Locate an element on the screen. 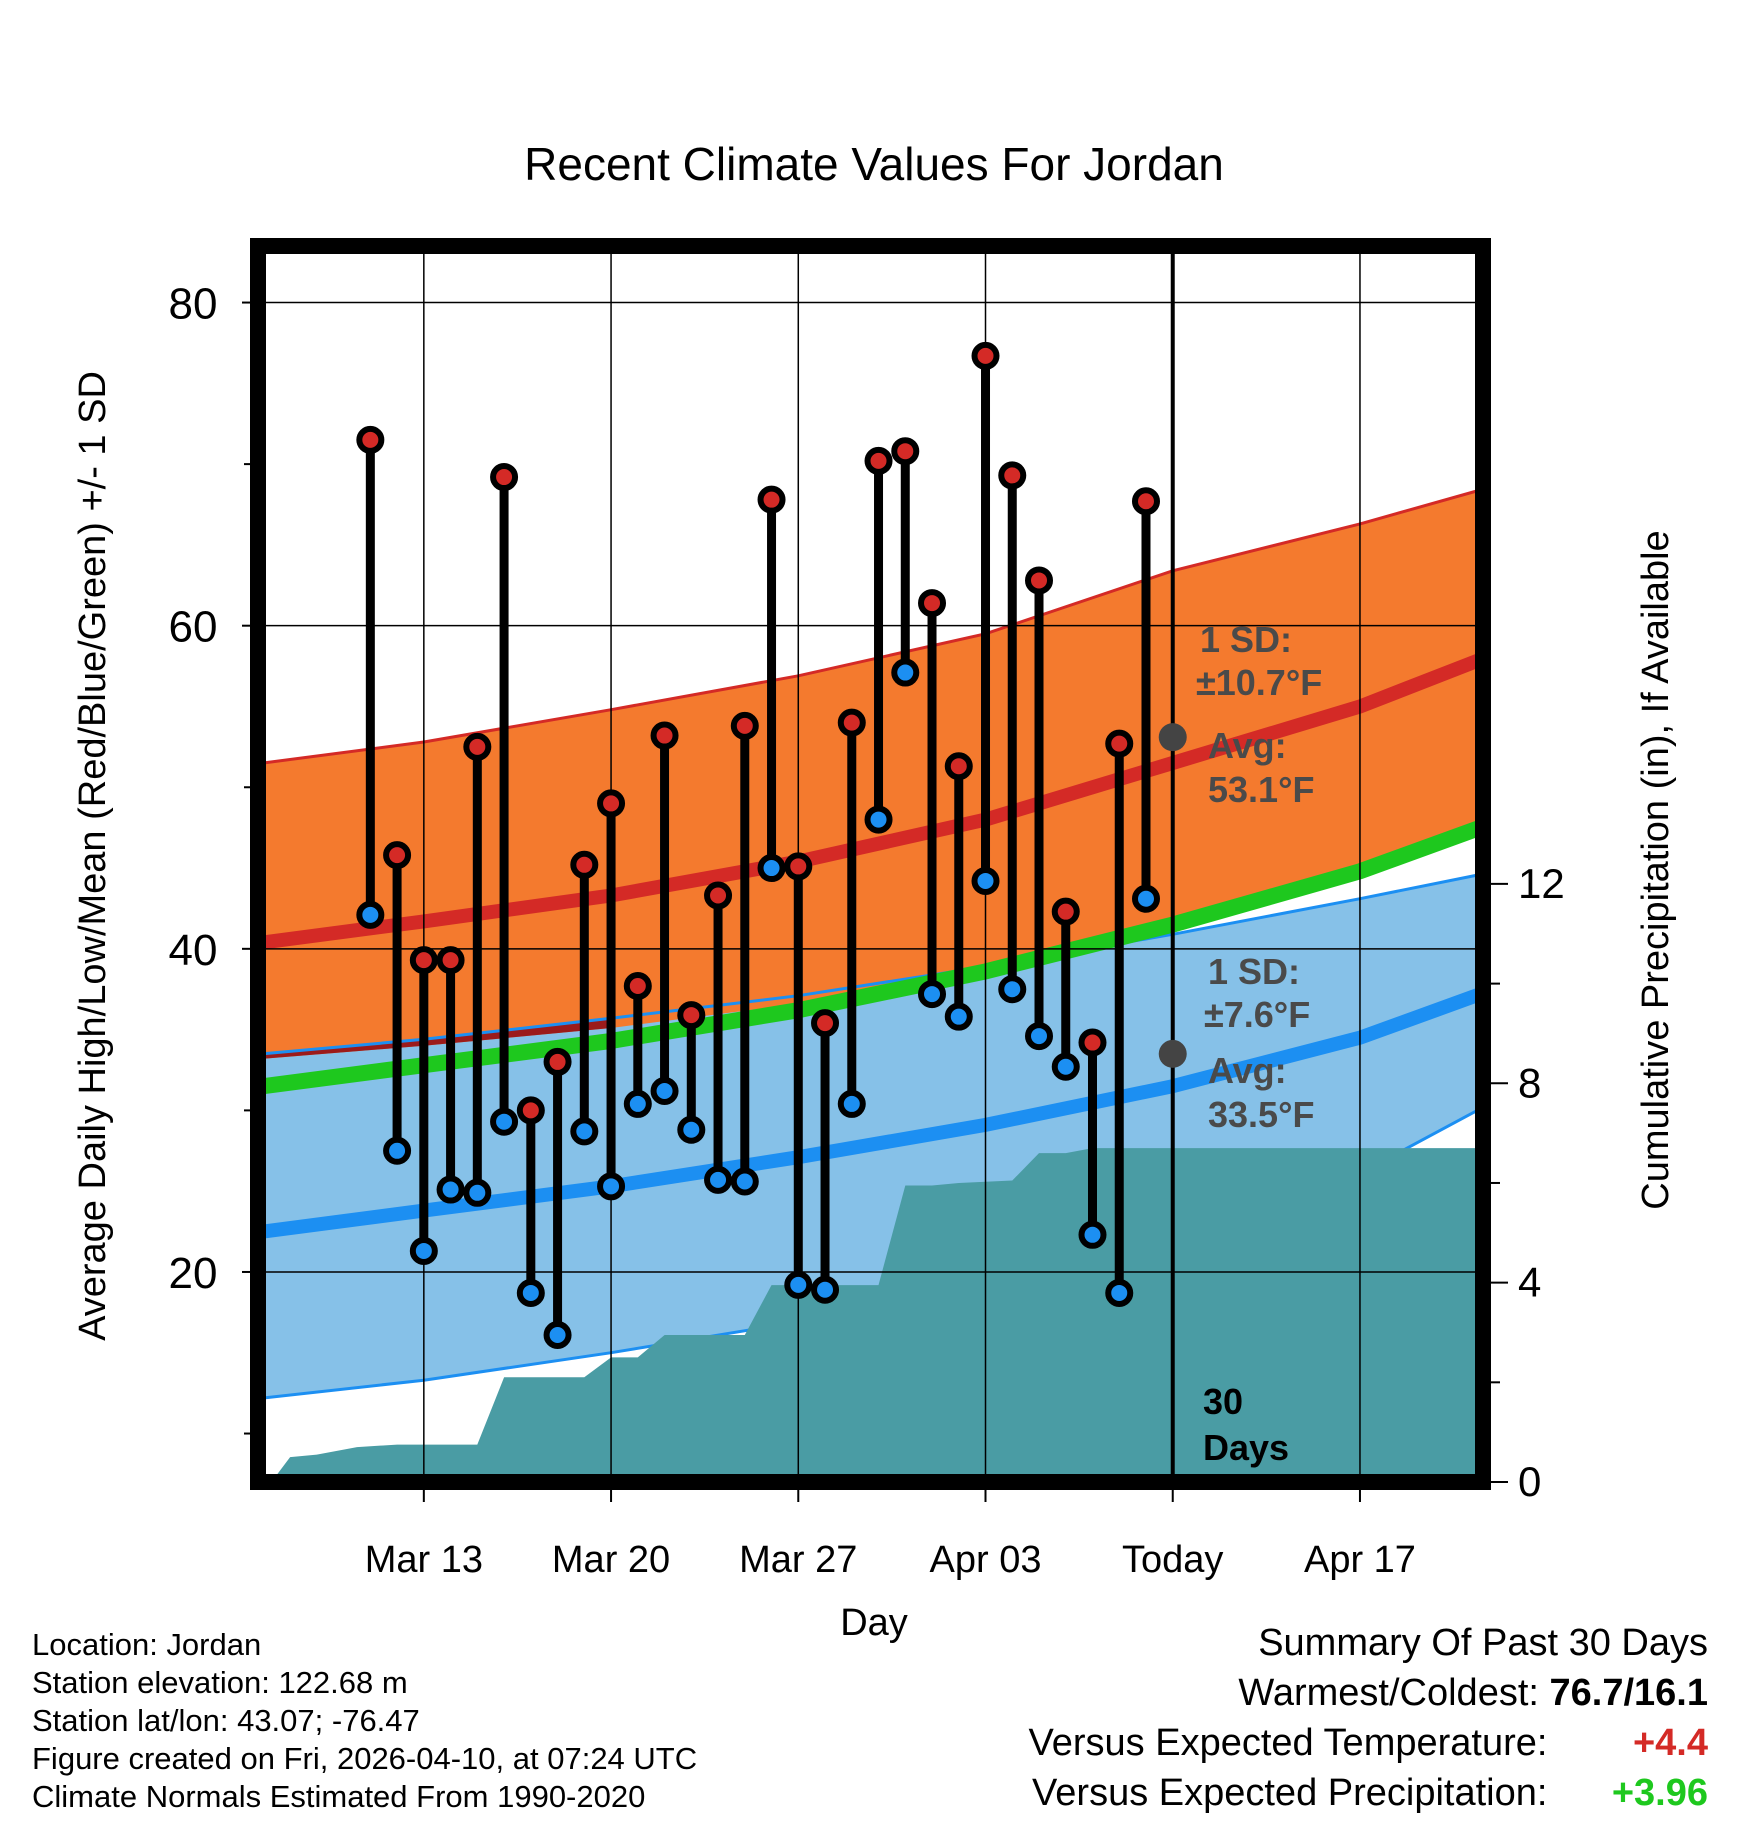  x-axis-label: Day is located at coordinates (874, 1623).